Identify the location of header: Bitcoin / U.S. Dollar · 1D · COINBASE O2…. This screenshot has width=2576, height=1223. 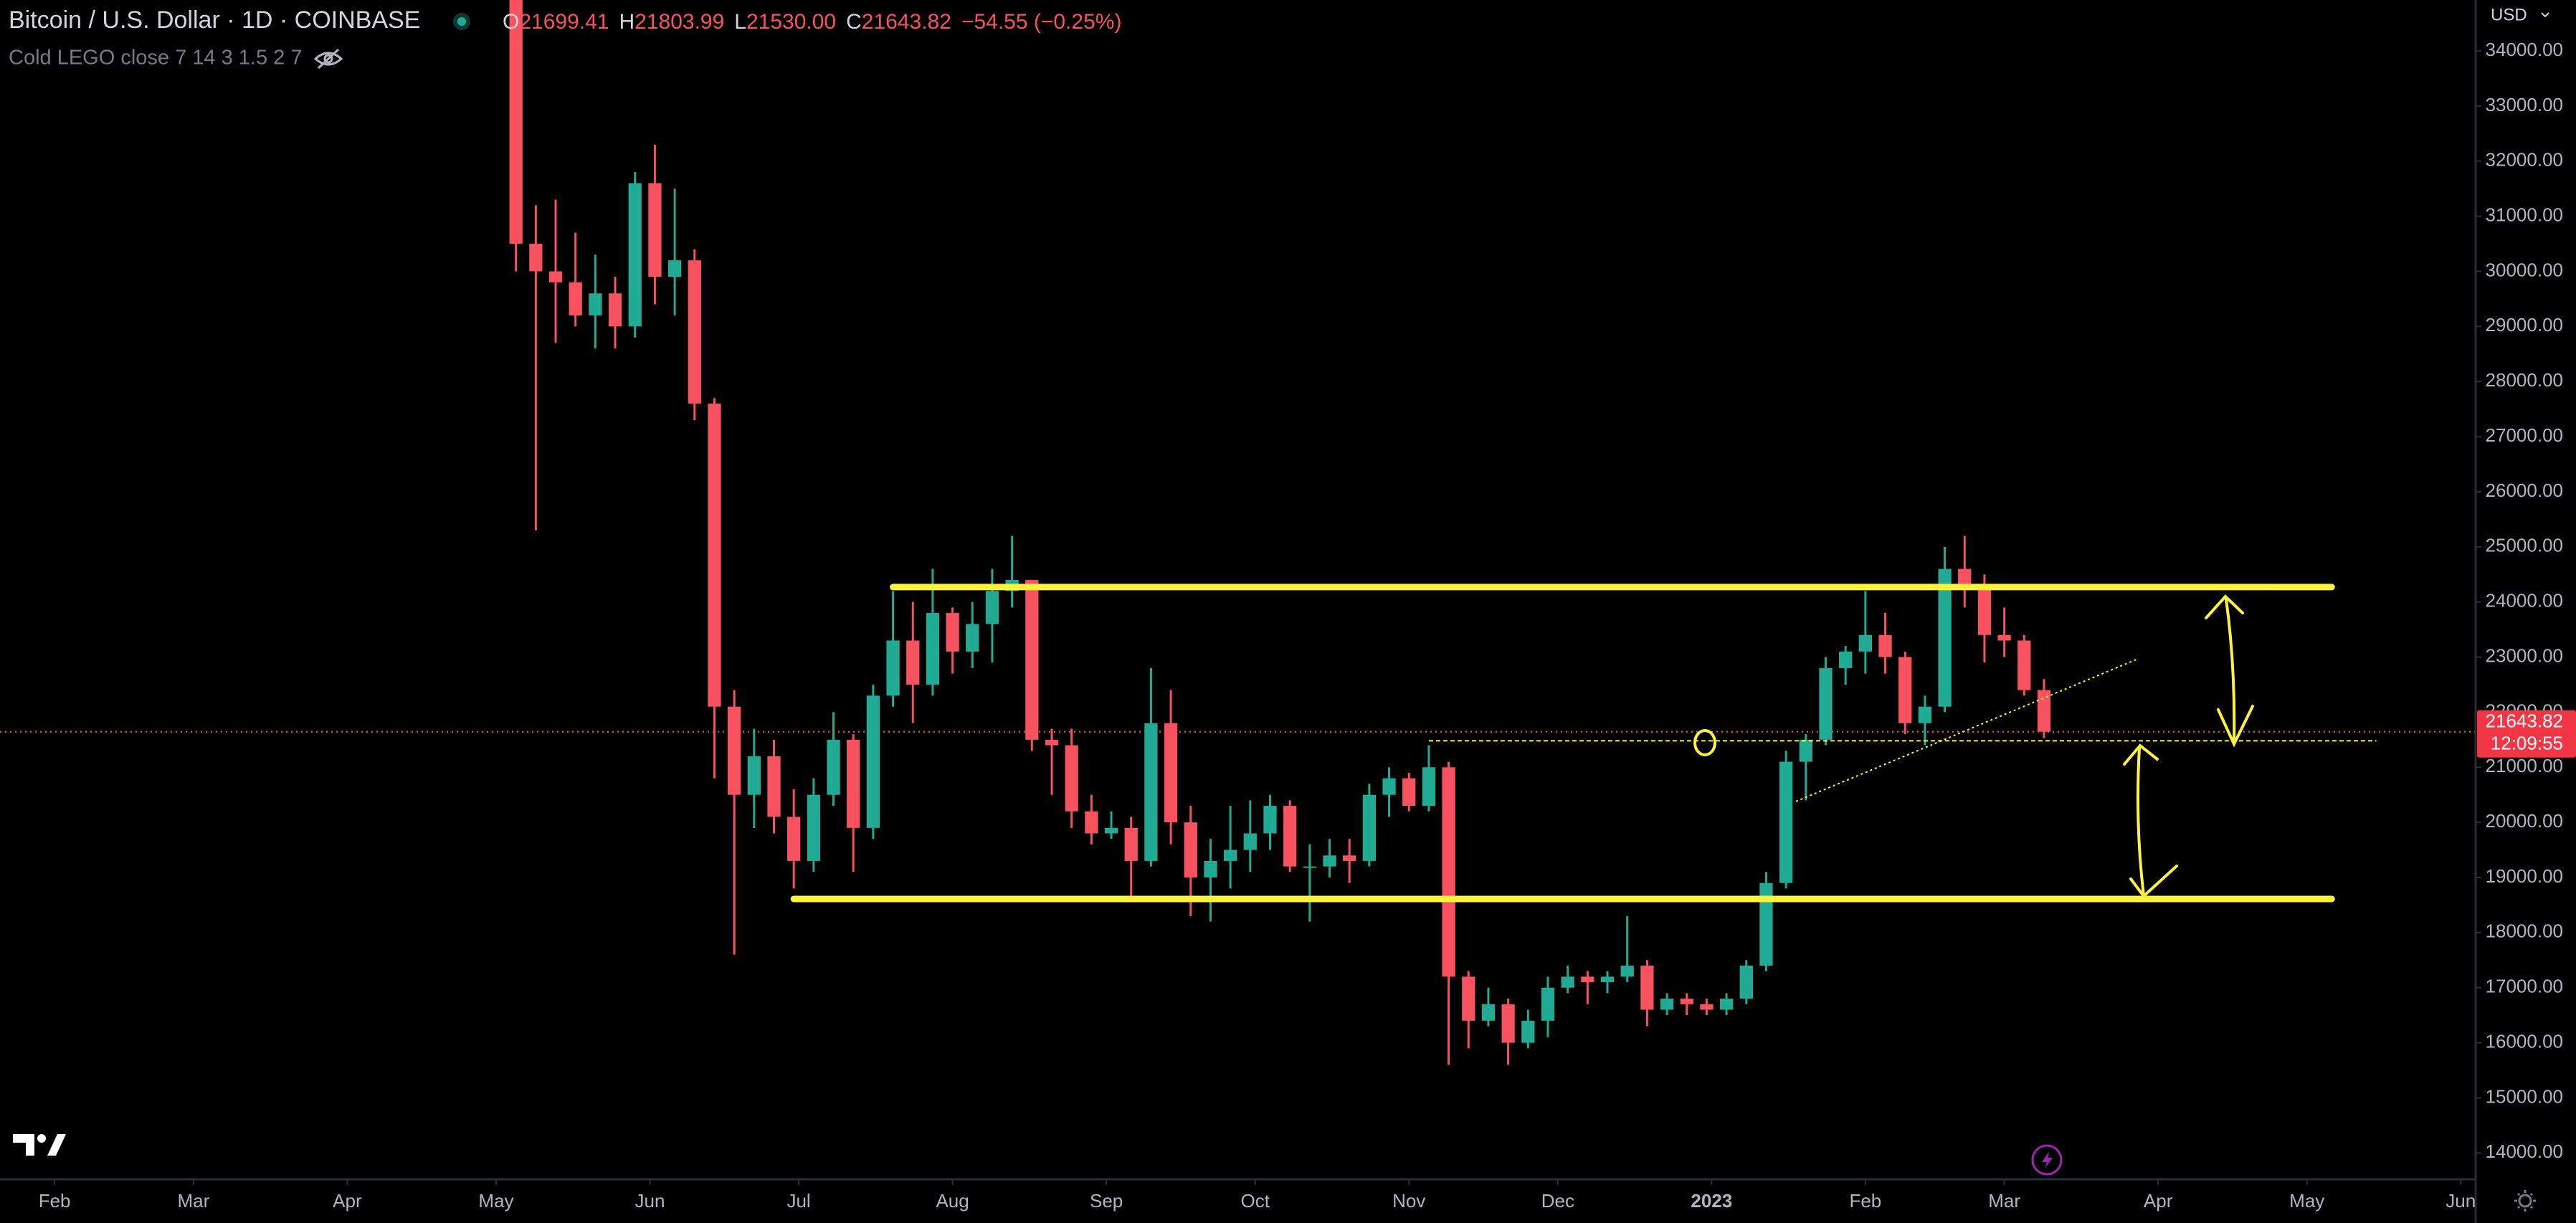
(1279, 37).